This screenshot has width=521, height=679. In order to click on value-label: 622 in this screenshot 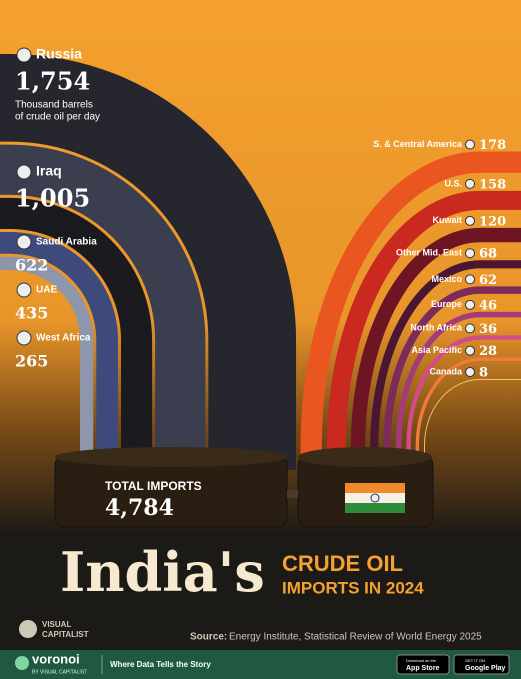, I will do `click(31, 265)`.